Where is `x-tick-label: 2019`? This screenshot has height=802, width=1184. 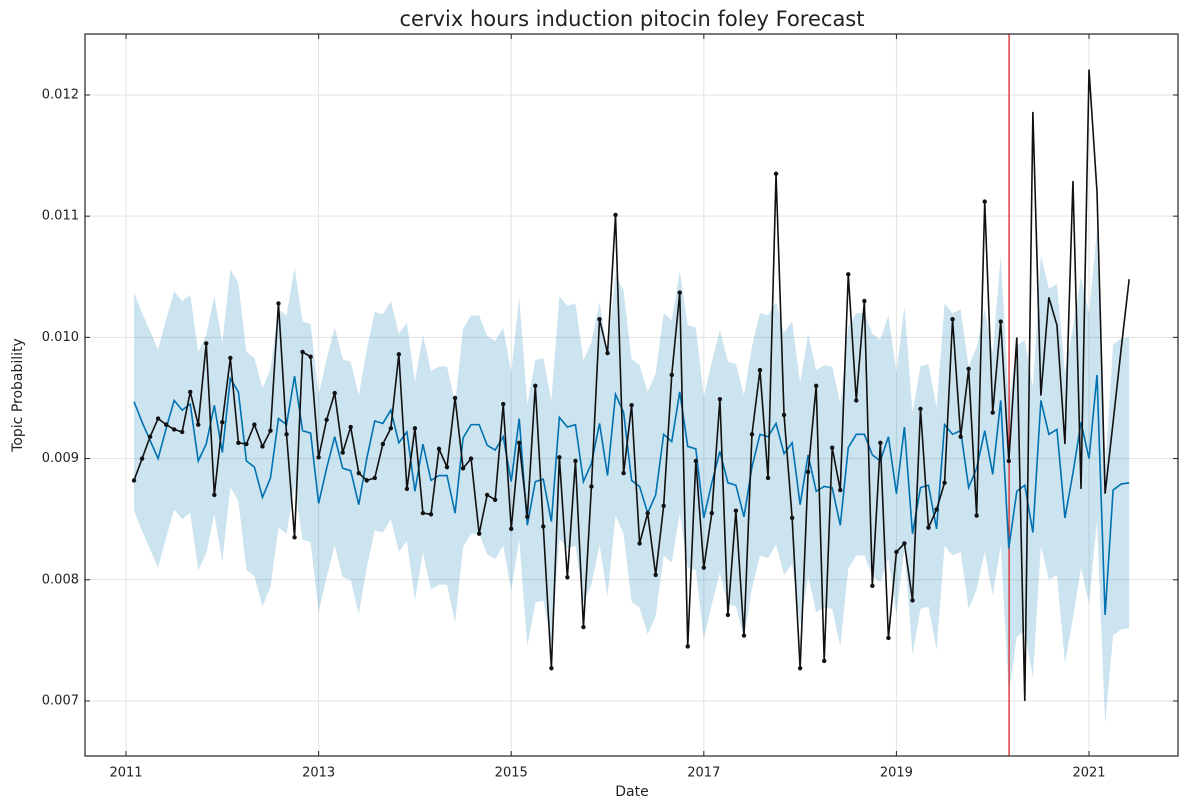 x-tick-label: 2019 is located at coordinates (896, 773).